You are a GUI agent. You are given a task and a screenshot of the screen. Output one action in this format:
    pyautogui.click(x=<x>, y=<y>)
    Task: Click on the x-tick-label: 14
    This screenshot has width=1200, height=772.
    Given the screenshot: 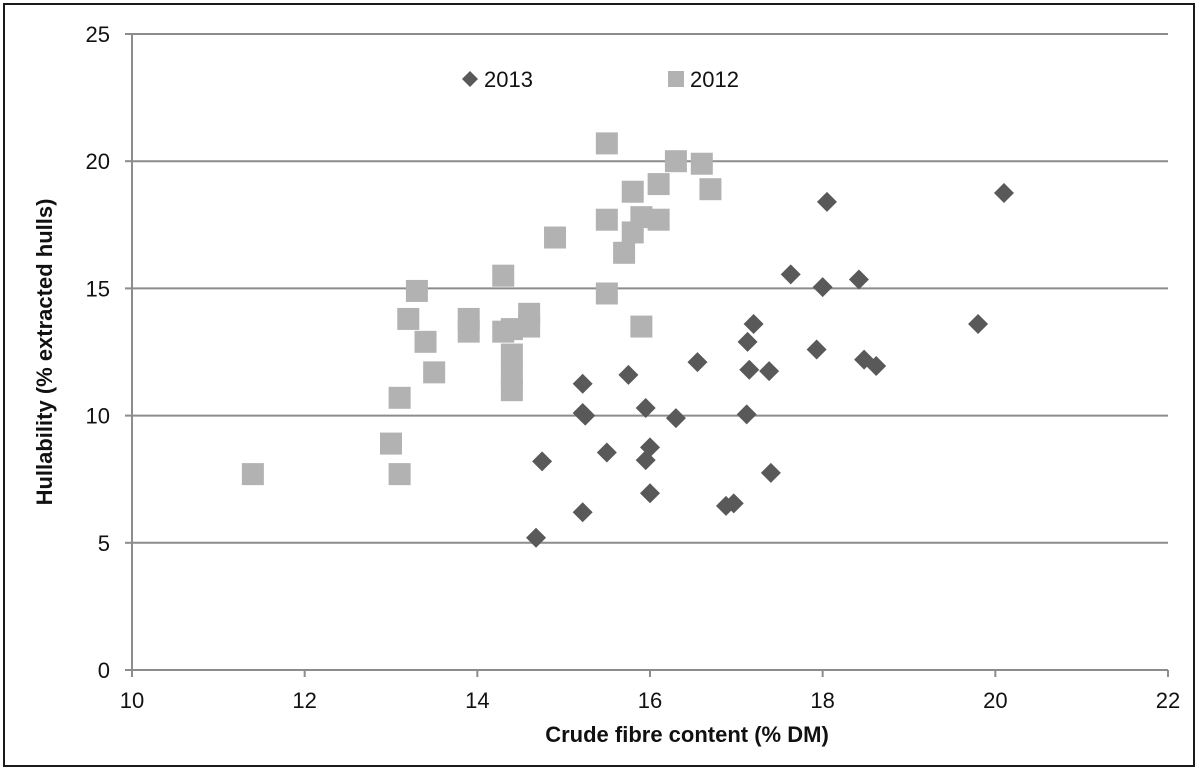 What is the action you would take?
    pyautogui.click(x=477, y=700)
    